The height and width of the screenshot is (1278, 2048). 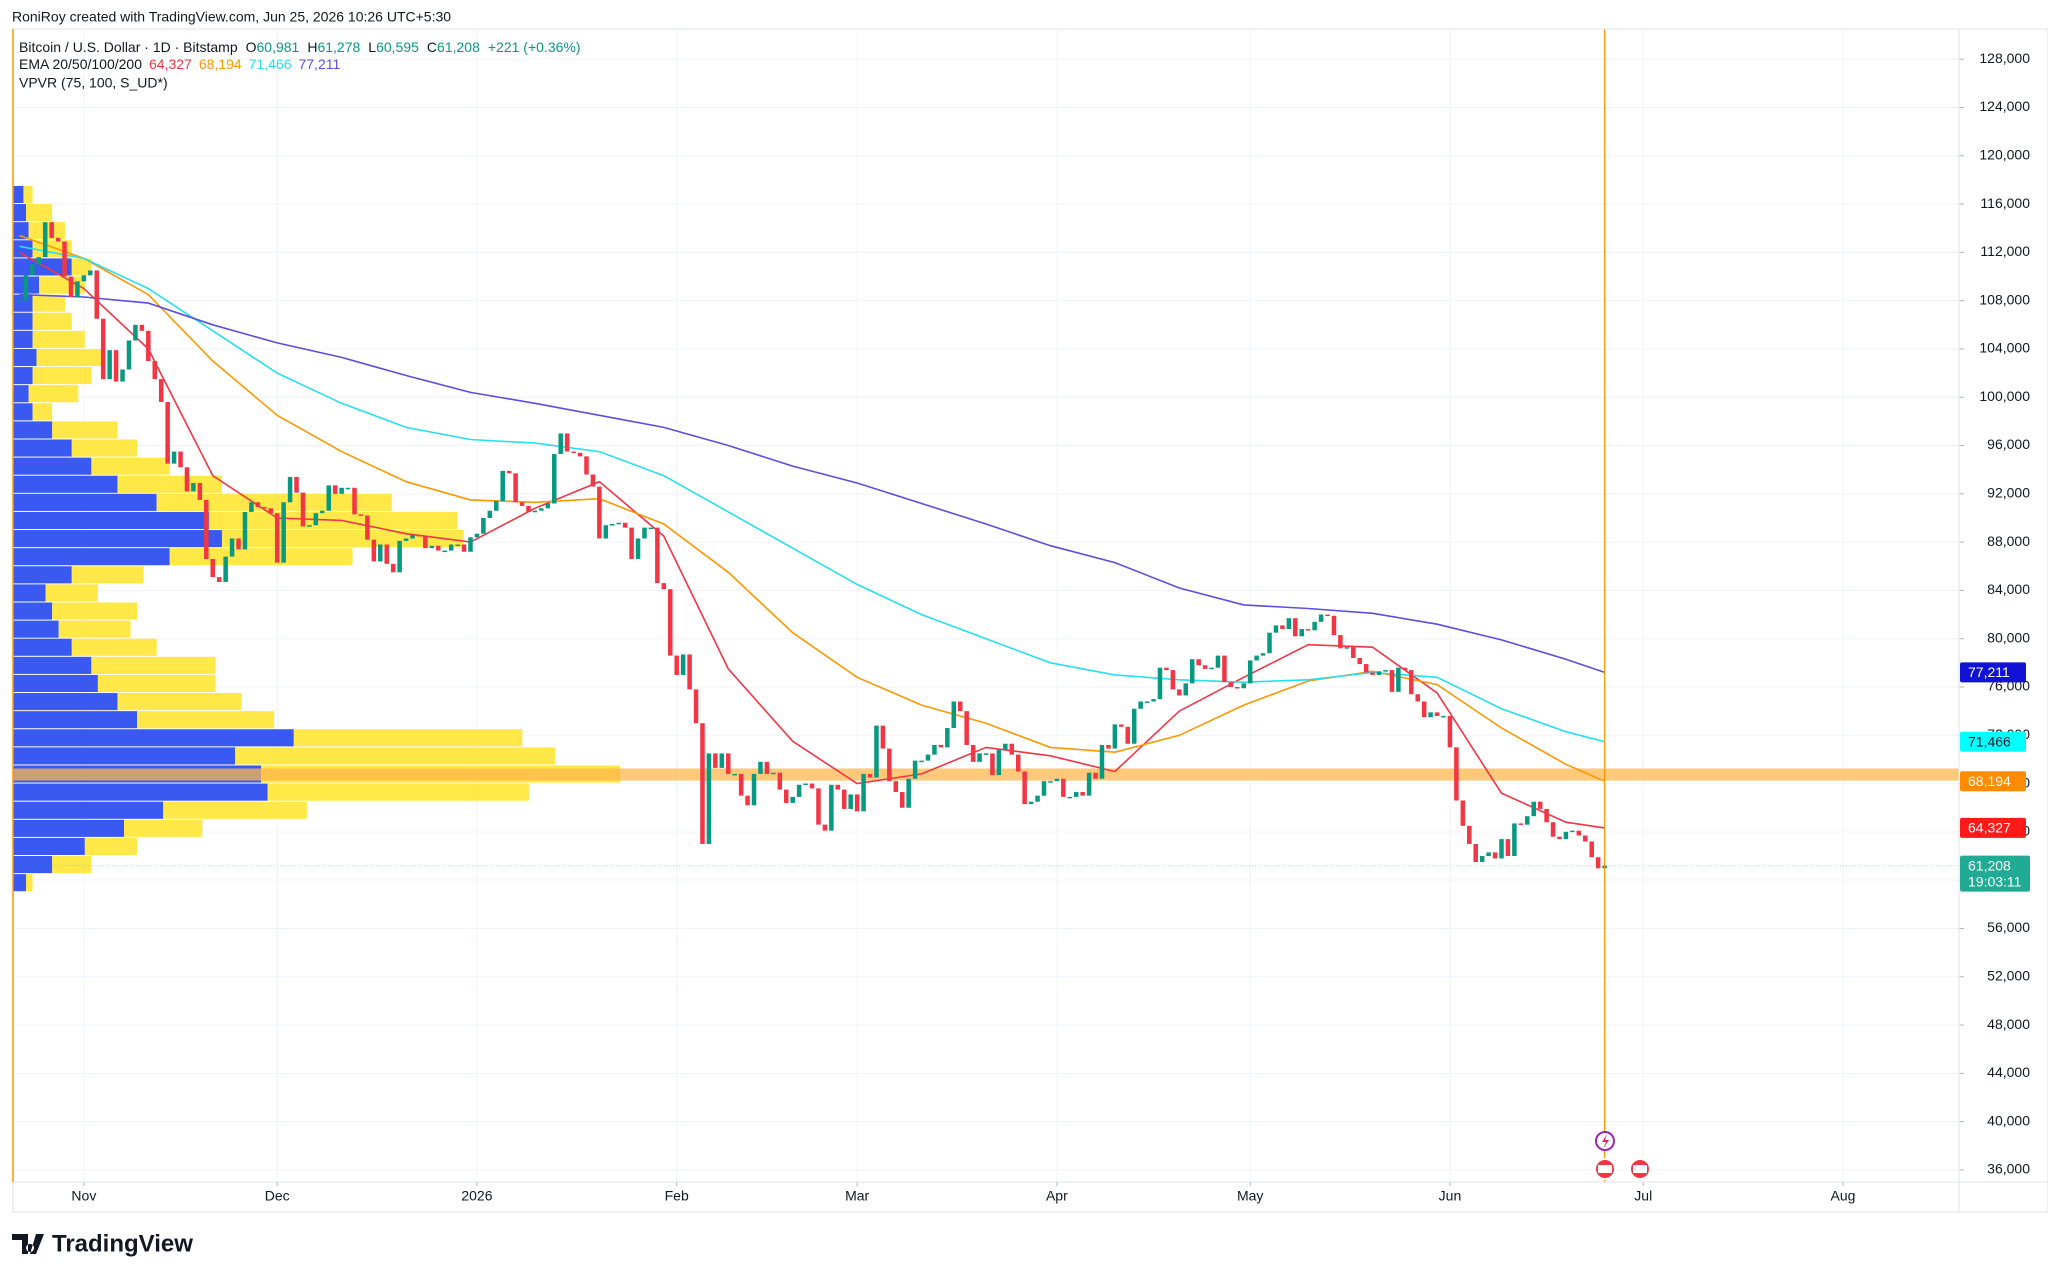 What do you see at coordinates (2008, 637) in the screenshot?
I see `y-tick-label: 80,000` at bounding box center [2008, 637].